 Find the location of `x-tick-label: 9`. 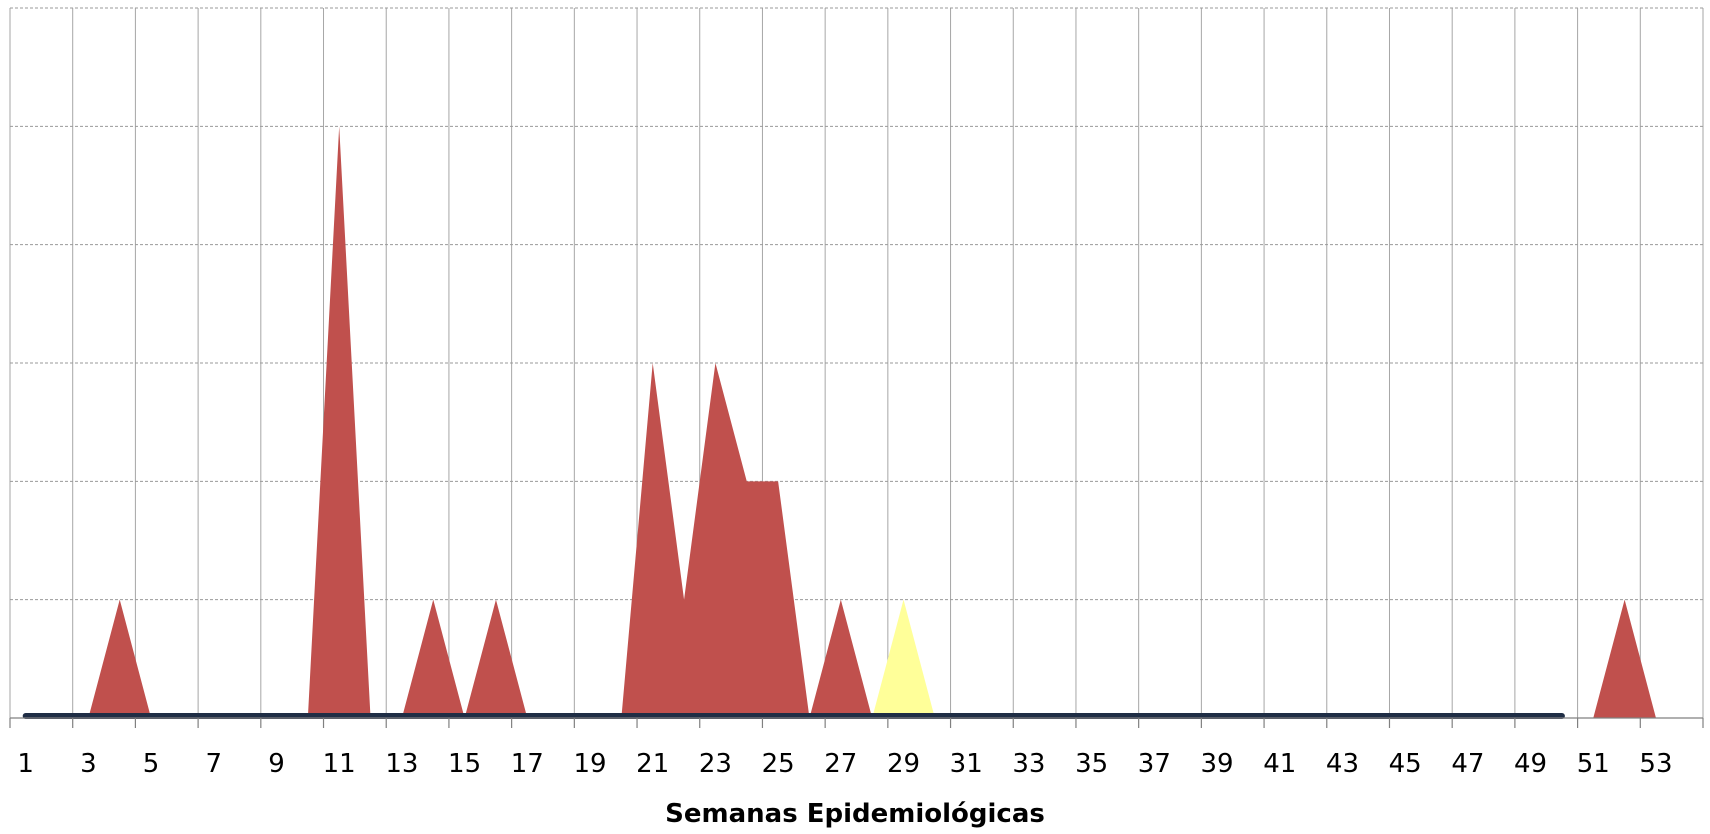

x-tick-label: 9 is located at coordinates (276, 764).